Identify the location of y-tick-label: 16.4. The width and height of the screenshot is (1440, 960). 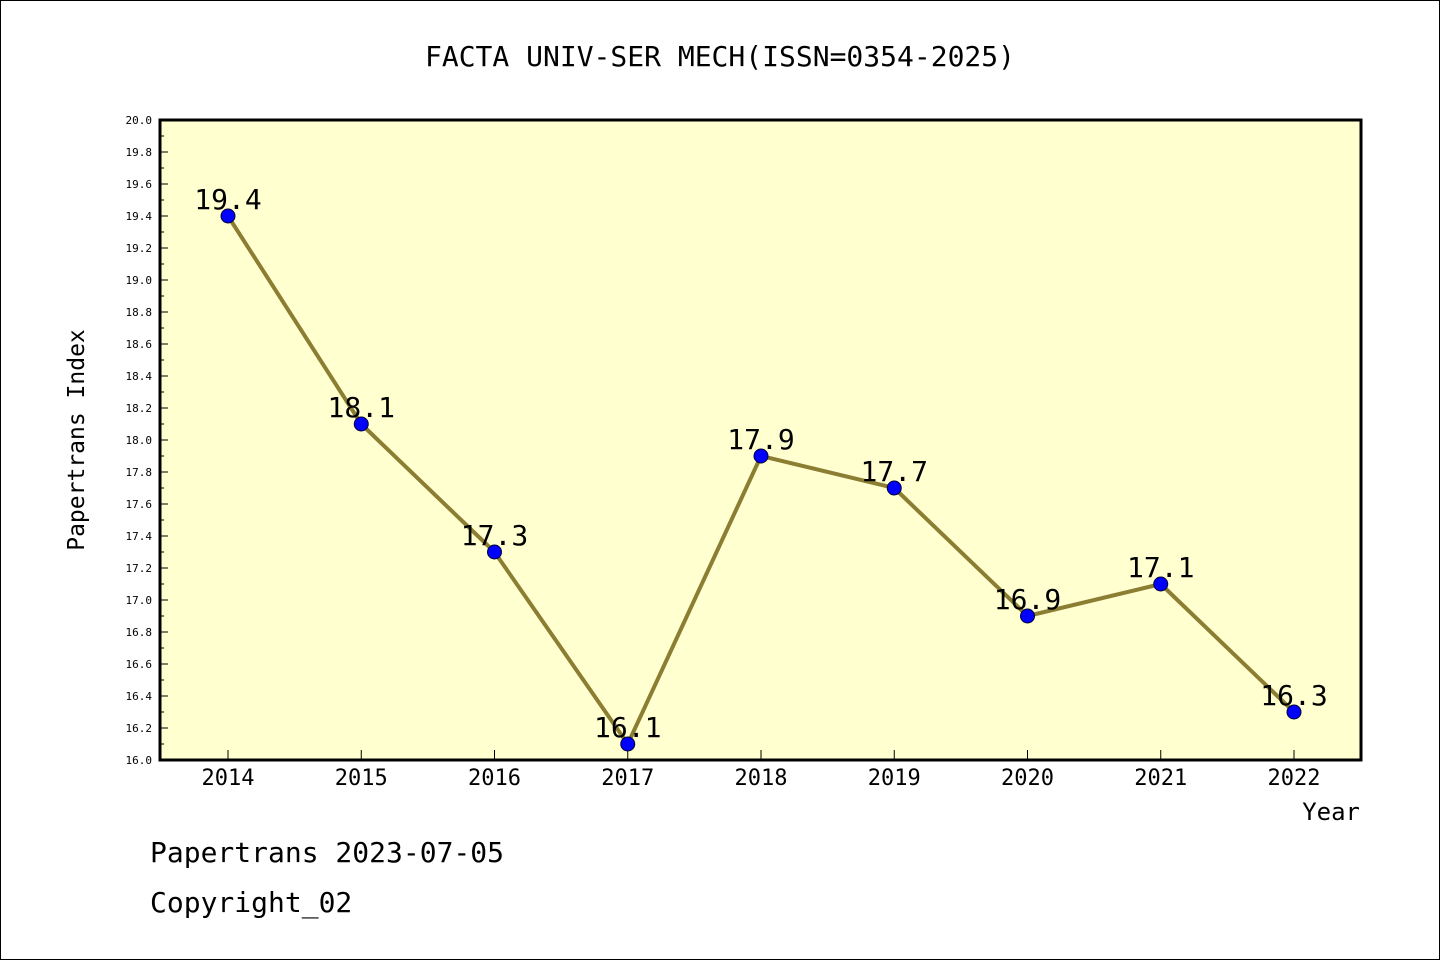
(139, 696).